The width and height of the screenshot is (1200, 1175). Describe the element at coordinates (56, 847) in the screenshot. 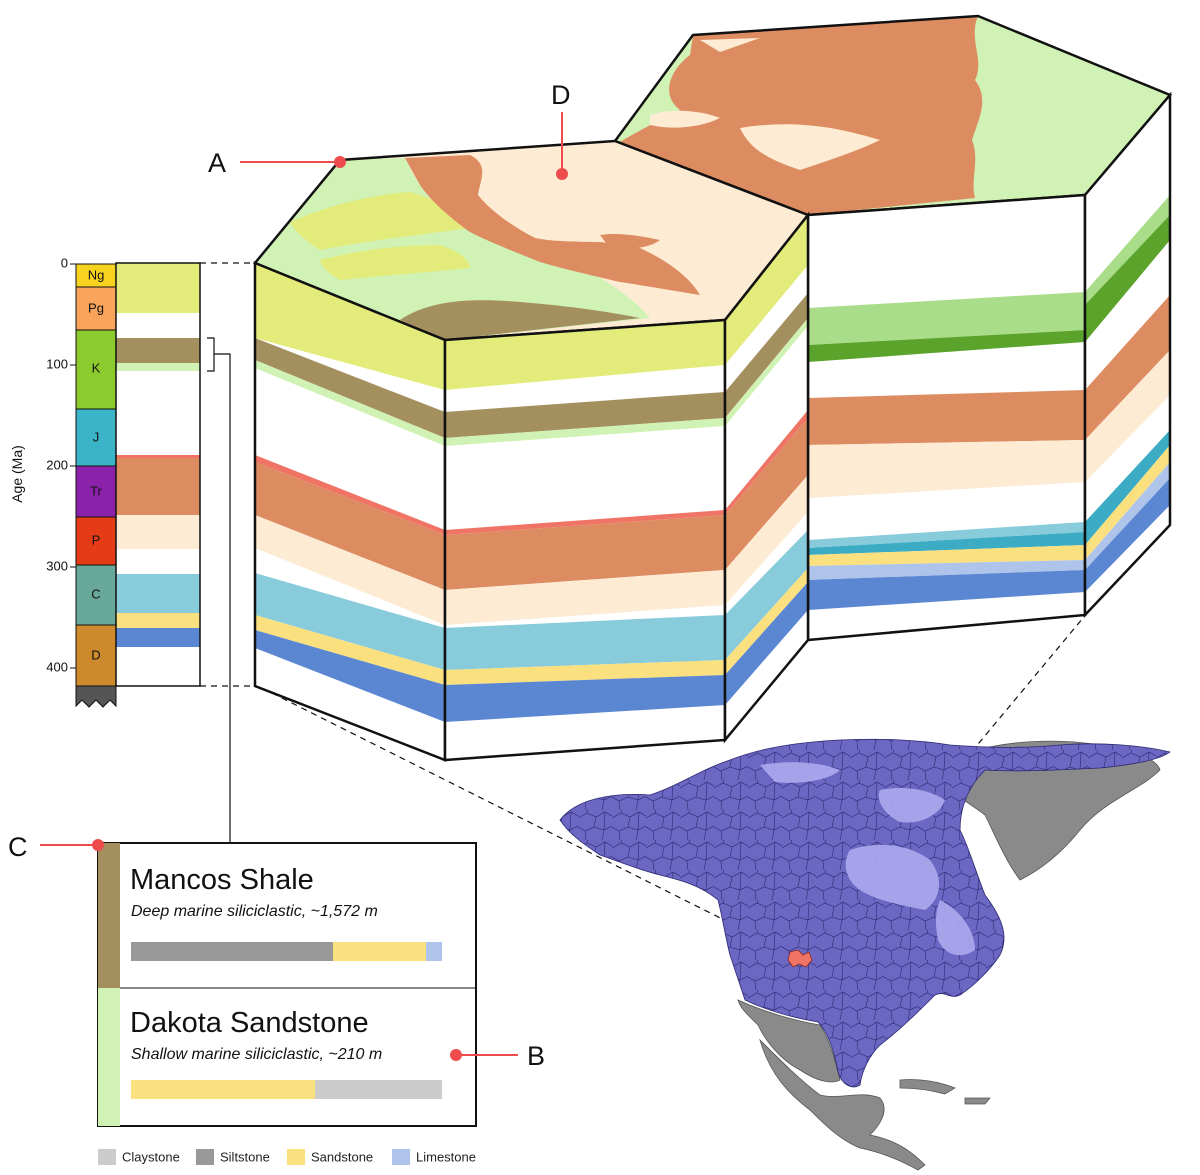

I see `callout-c: C` at that location.